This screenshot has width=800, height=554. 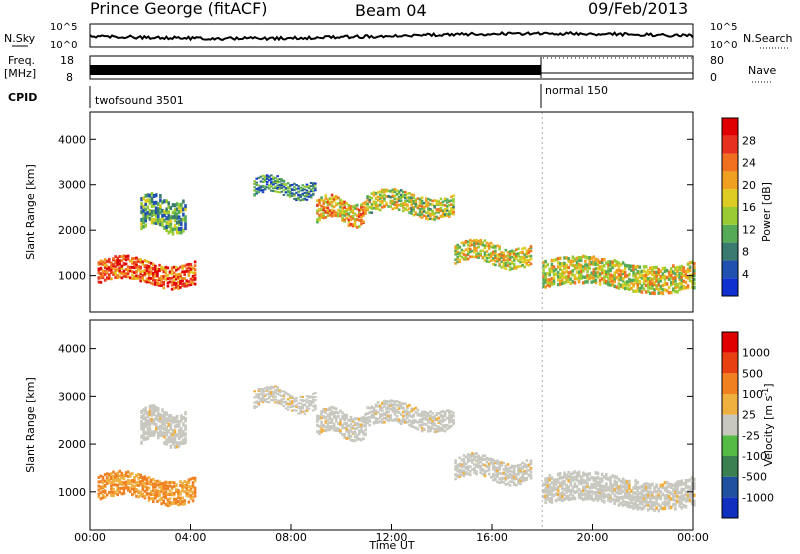 I want to click on nave-label: Nave, so click(x=762, y=70).